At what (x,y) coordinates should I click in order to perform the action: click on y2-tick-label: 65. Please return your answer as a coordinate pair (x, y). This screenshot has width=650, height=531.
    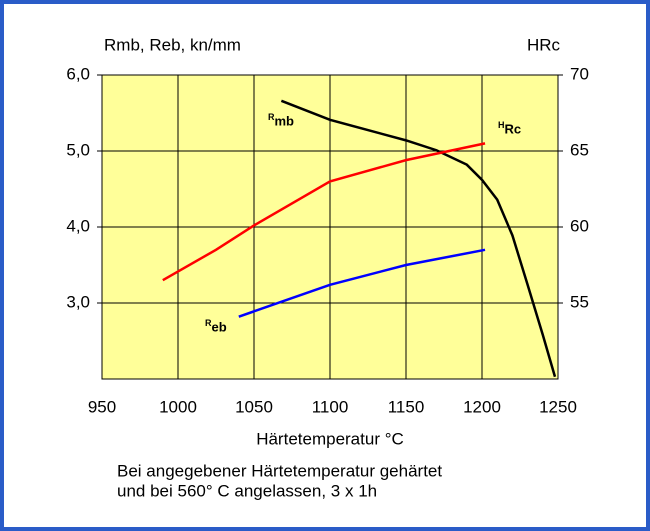
    Looking at the image, I should click on (579, 149).